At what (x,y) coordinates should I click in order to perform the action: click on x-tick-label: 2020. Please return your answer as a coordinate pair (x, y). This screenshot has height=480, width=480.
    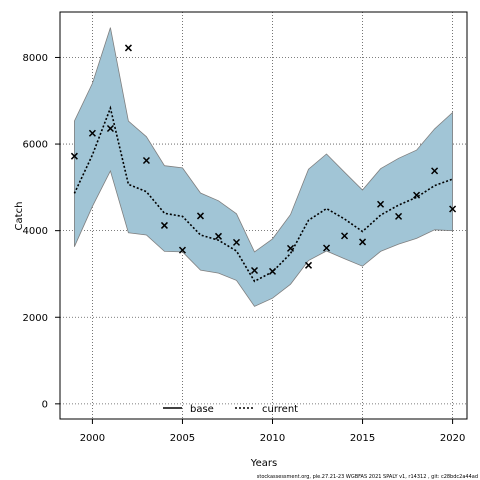
    Looking at the image, I should click on (452, 438).